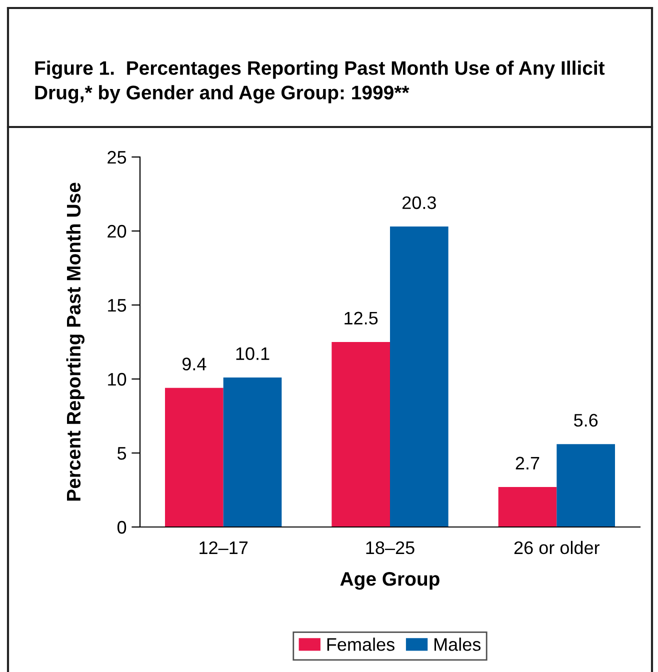 Image resolution: width=658 pixels, height=672 pixels. Describe the element at coordinates (528, 463) in the screenshot. I see `data-label: 2.7` at that location.